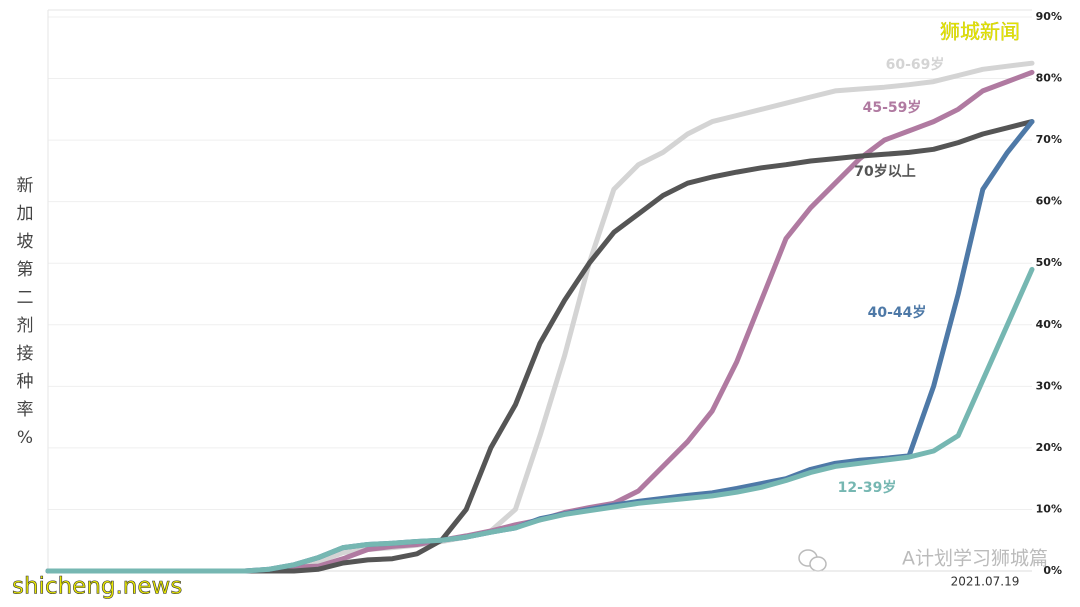 The width and height of the screenshot is (1080, 607). Describe the element at coordinates (975, 559) in the screenshot. I see `watermark: A计划学习狮城篇` at that location.